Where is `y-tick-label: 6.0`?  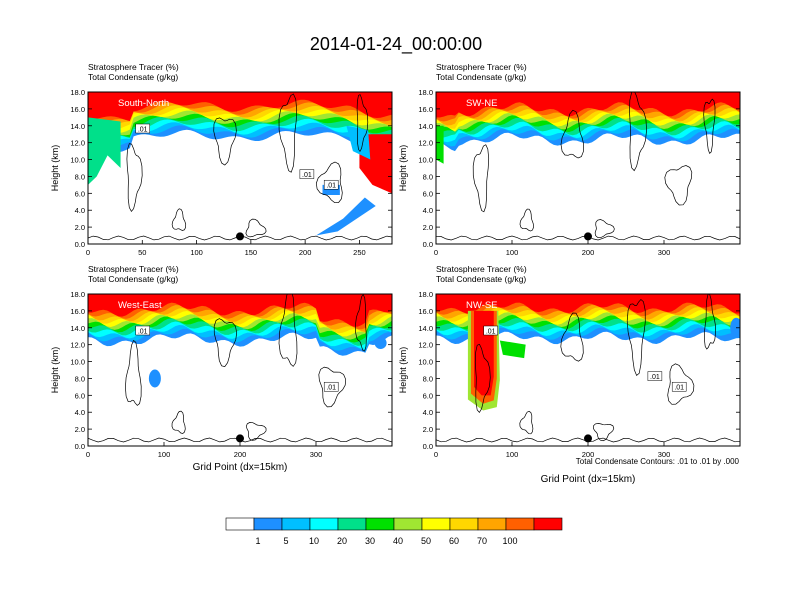 y-tick-label: 6.0 is located at coordinates (80, 395).